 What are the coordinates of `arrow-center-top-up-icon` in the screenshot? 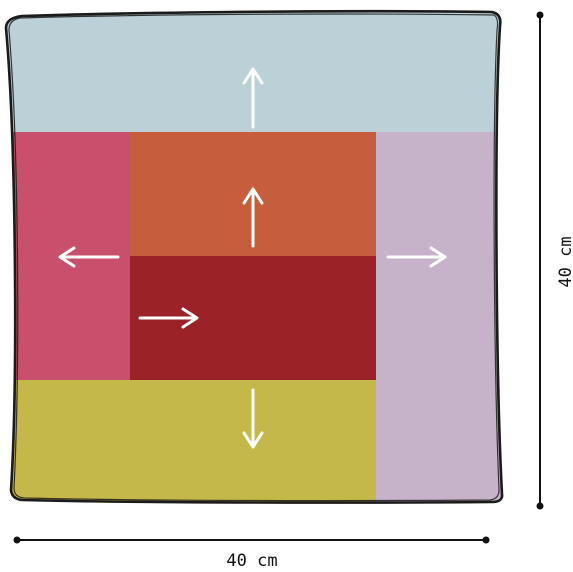 It's located at (253, 217).